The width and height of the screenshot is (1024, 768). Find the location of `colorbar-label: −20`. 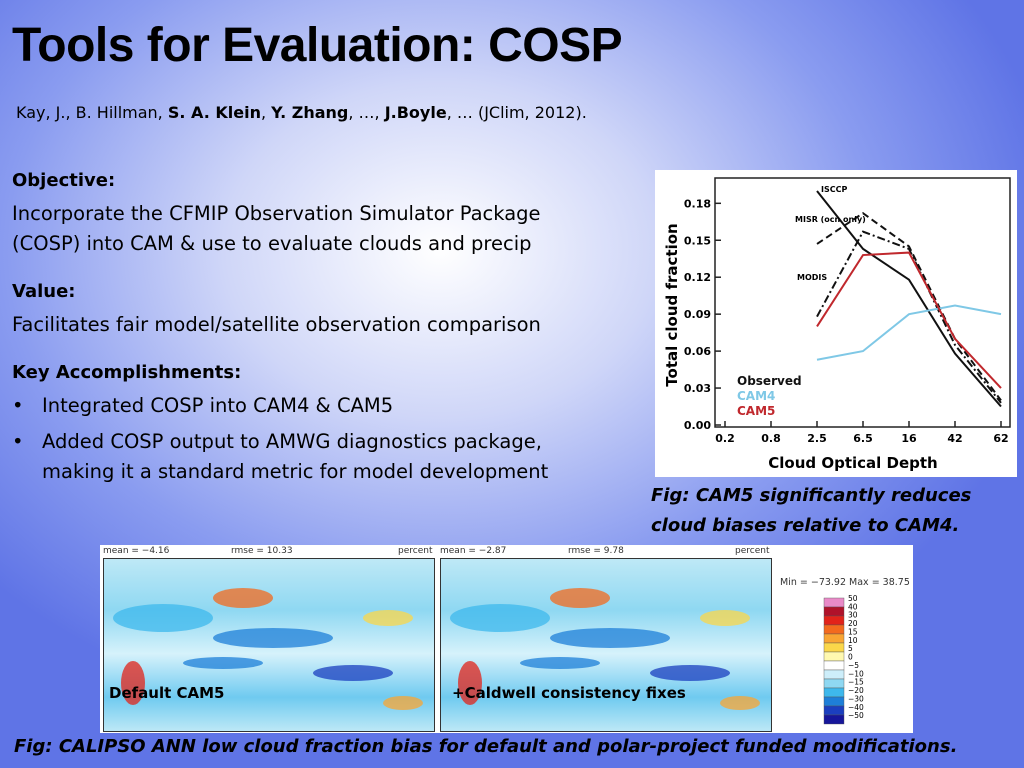

colorbar-label: −20 is located at coordinates (856, 690).